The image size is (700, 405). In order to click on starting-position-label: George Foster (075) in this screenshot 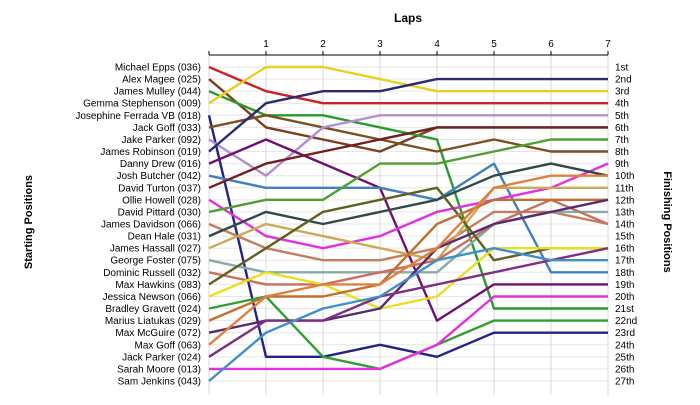, I will do `click(155, 261)`.